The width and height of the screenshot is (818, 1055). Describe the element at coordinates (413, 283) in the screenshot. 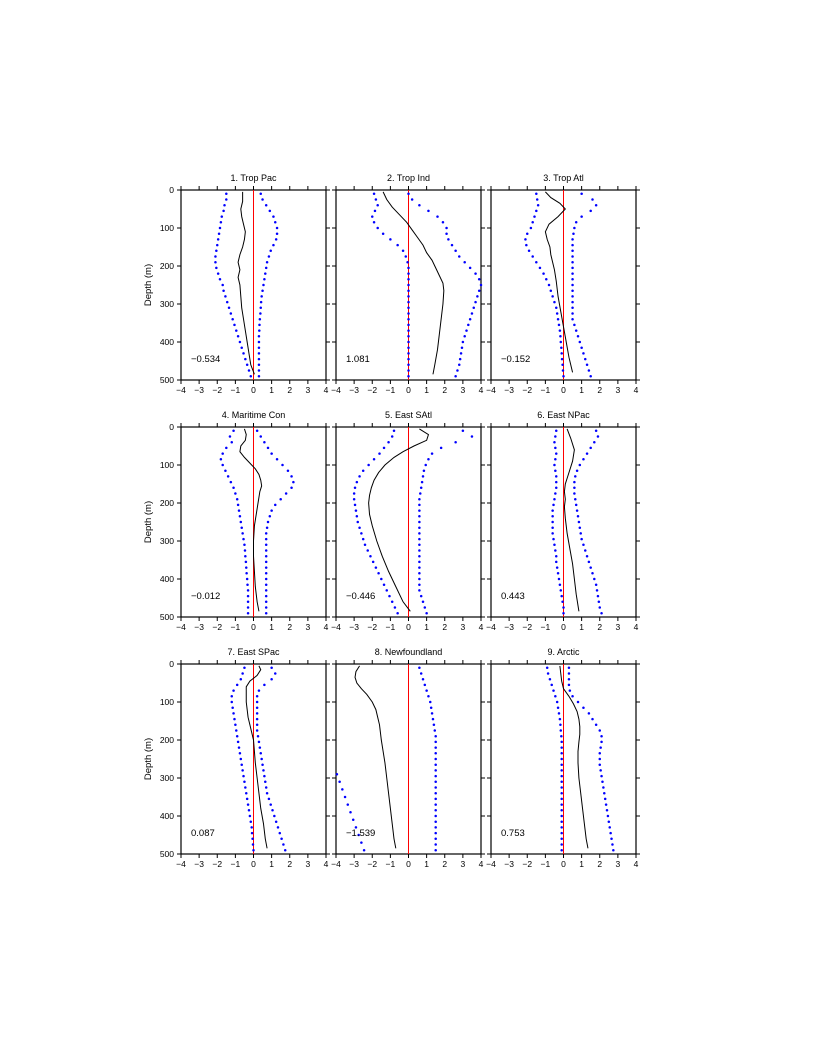

I see `mean-profile-line` at that location.